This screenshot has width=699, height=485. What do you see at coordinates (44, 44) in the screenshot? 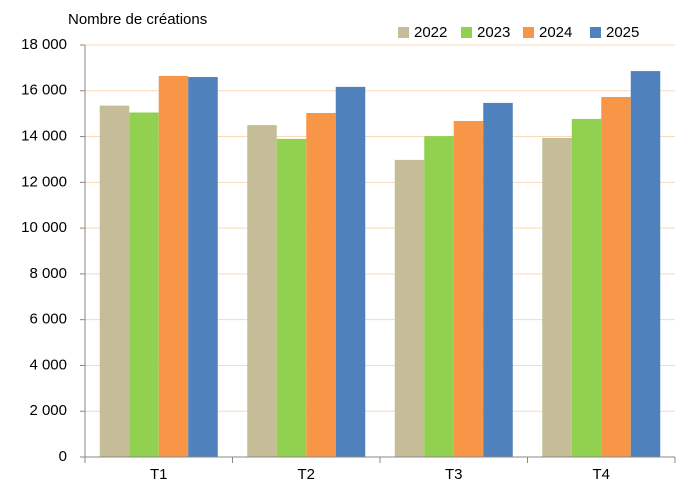
I see `y-tick-label: 18 000` at bounding box center [44, 44].